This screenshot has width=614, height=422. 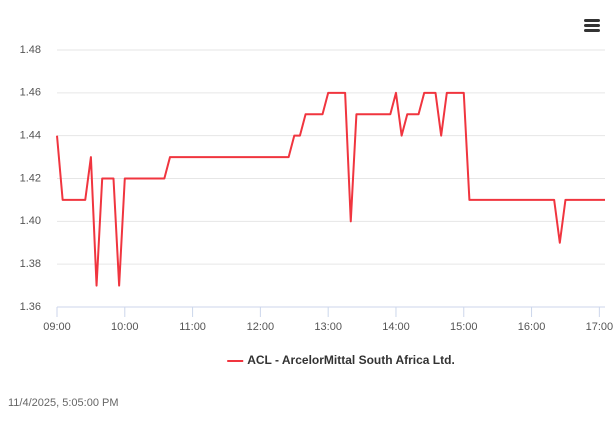 What do you see at coordinates (30, 178) in the screenshot?
I see `y-tick-label: 1.42` at bounding box center [30, 178].